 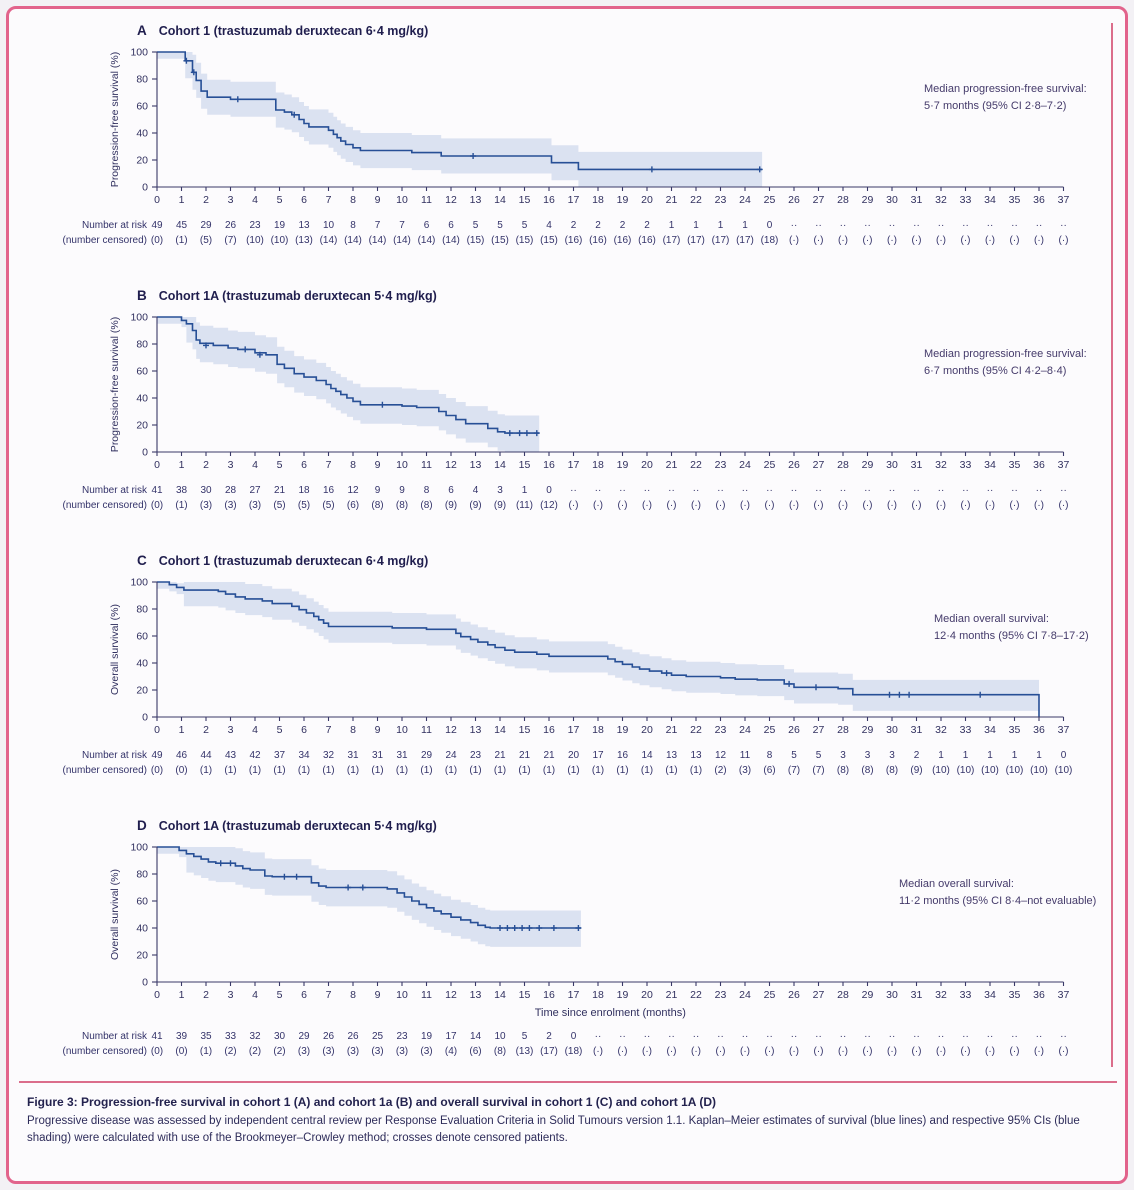 I want to click on svg-text: (6), so click(x=475, y=1051).